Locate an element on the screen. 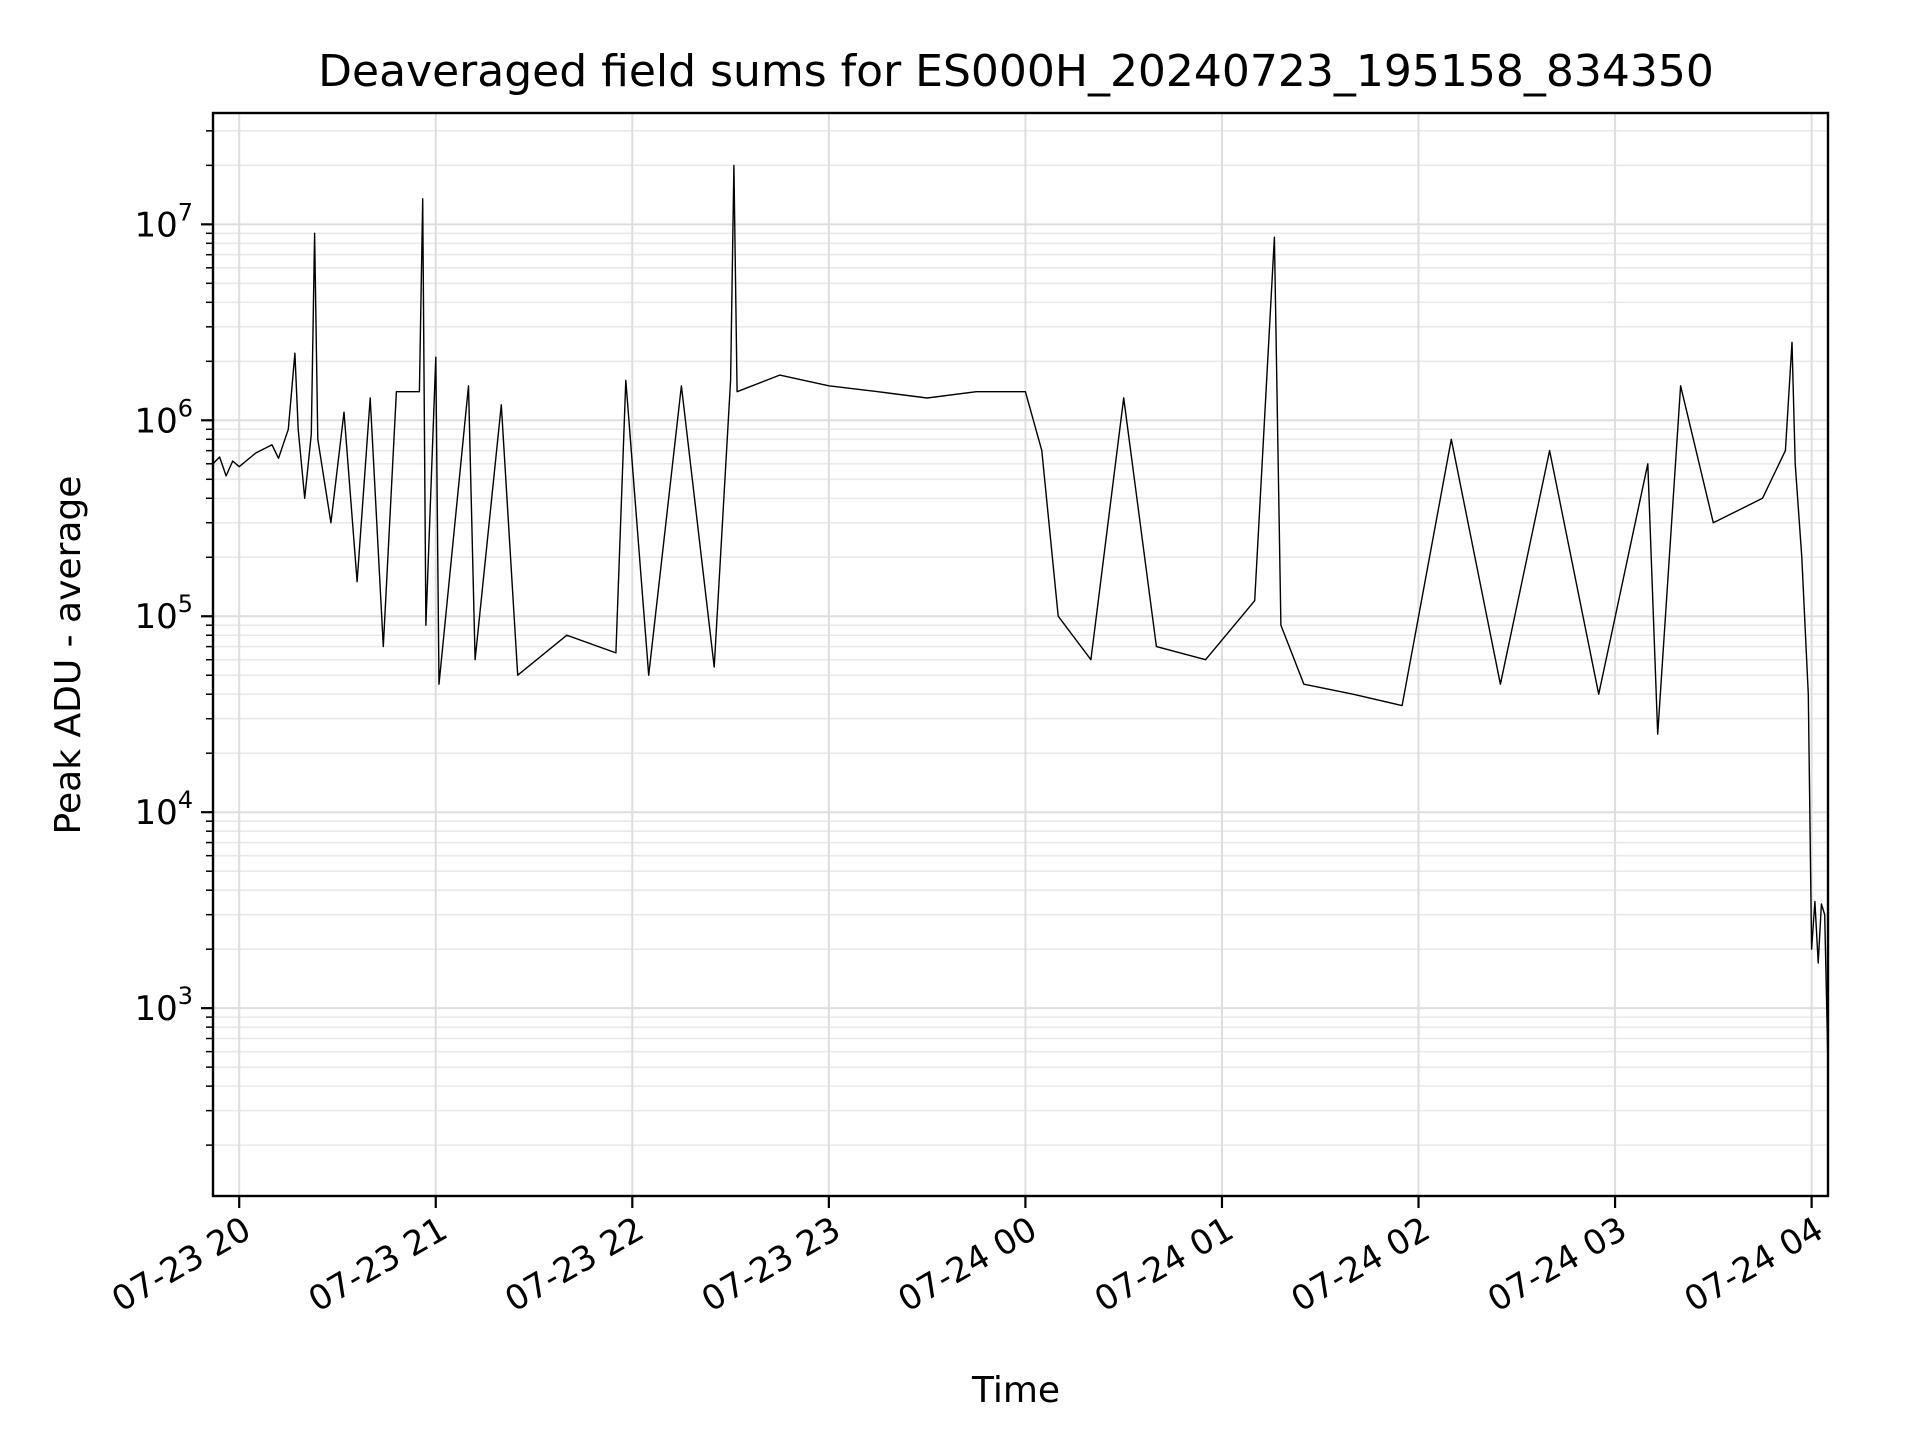  y-tick-label: 10⁷ is located at coordinates (163, 221).